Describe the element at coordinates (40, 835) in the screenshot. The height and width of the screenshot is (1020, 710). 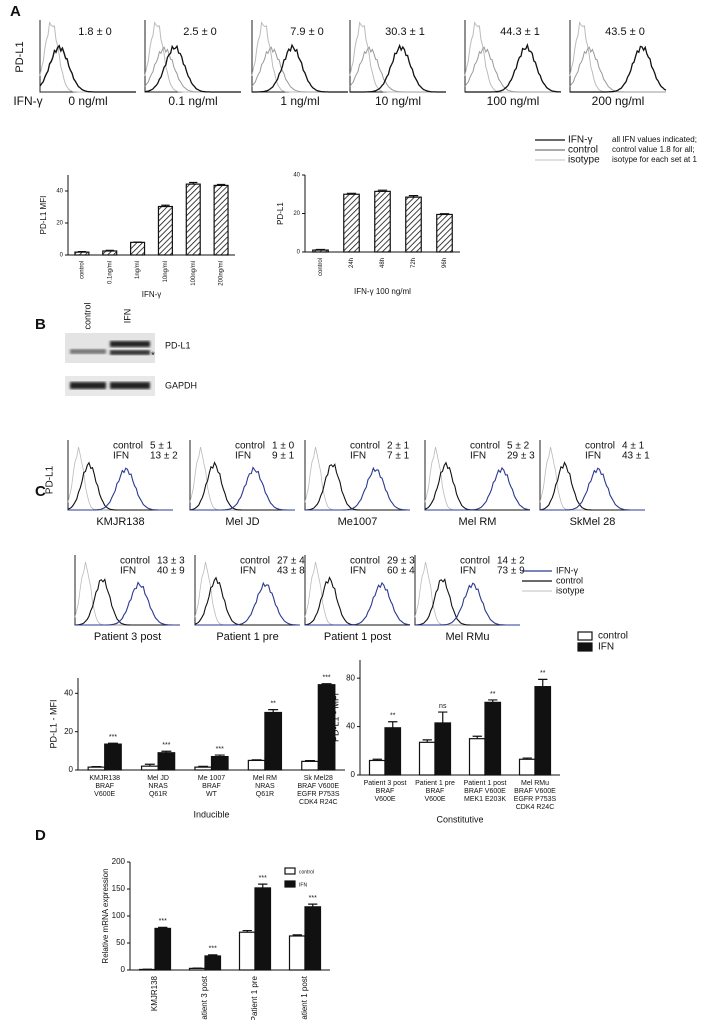
I see `panel-label: D` at that location.